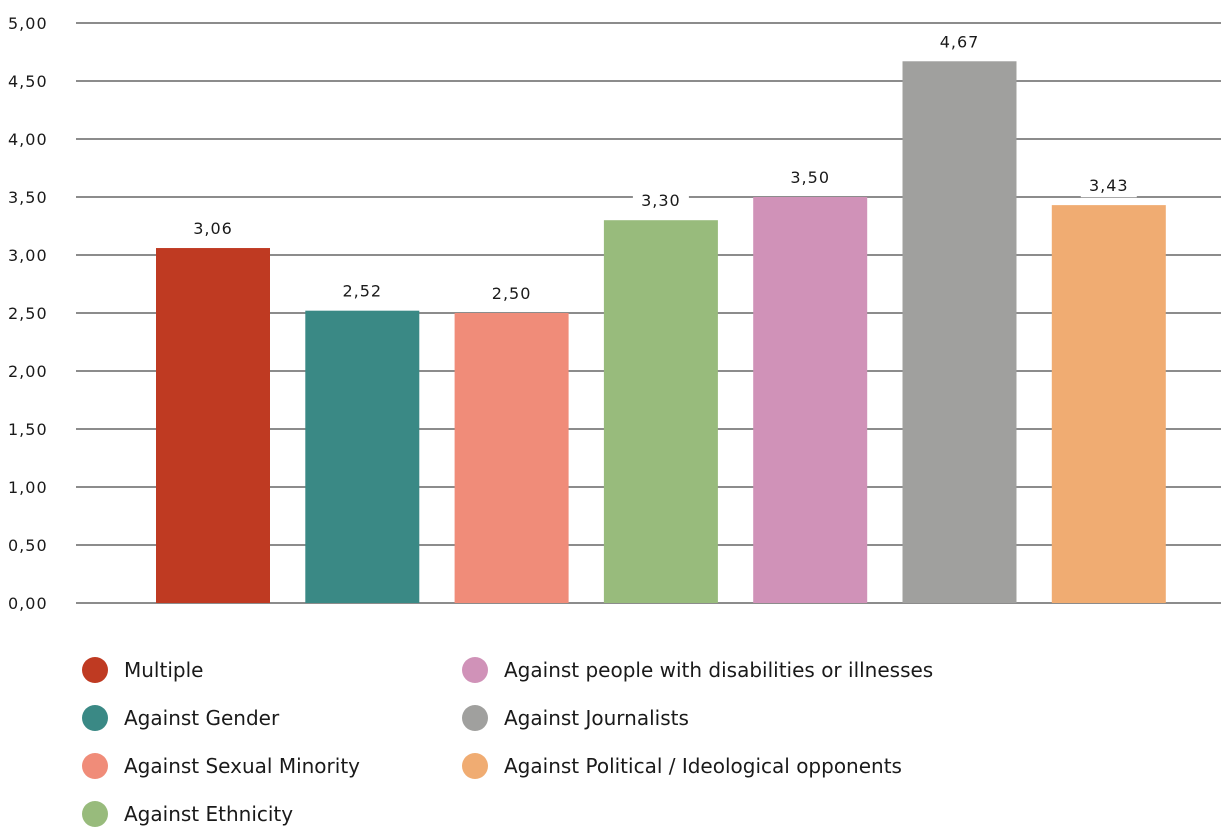 Image resolution: width=1221 pixels, height=830 pixels. I want to click on legend-swatch-against-disabilities, so click(475, 670).